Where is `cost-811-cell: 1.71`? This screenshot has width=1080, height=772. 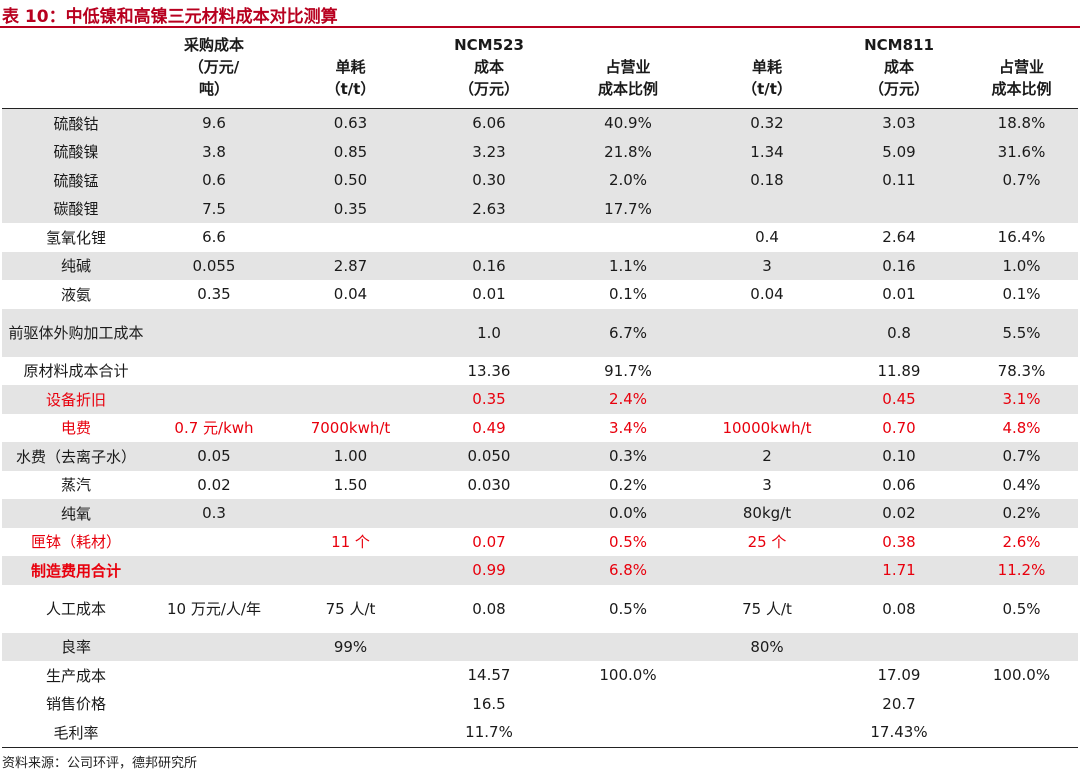 cost-811-cell: 1.71 is located at coordinates (899, 570).